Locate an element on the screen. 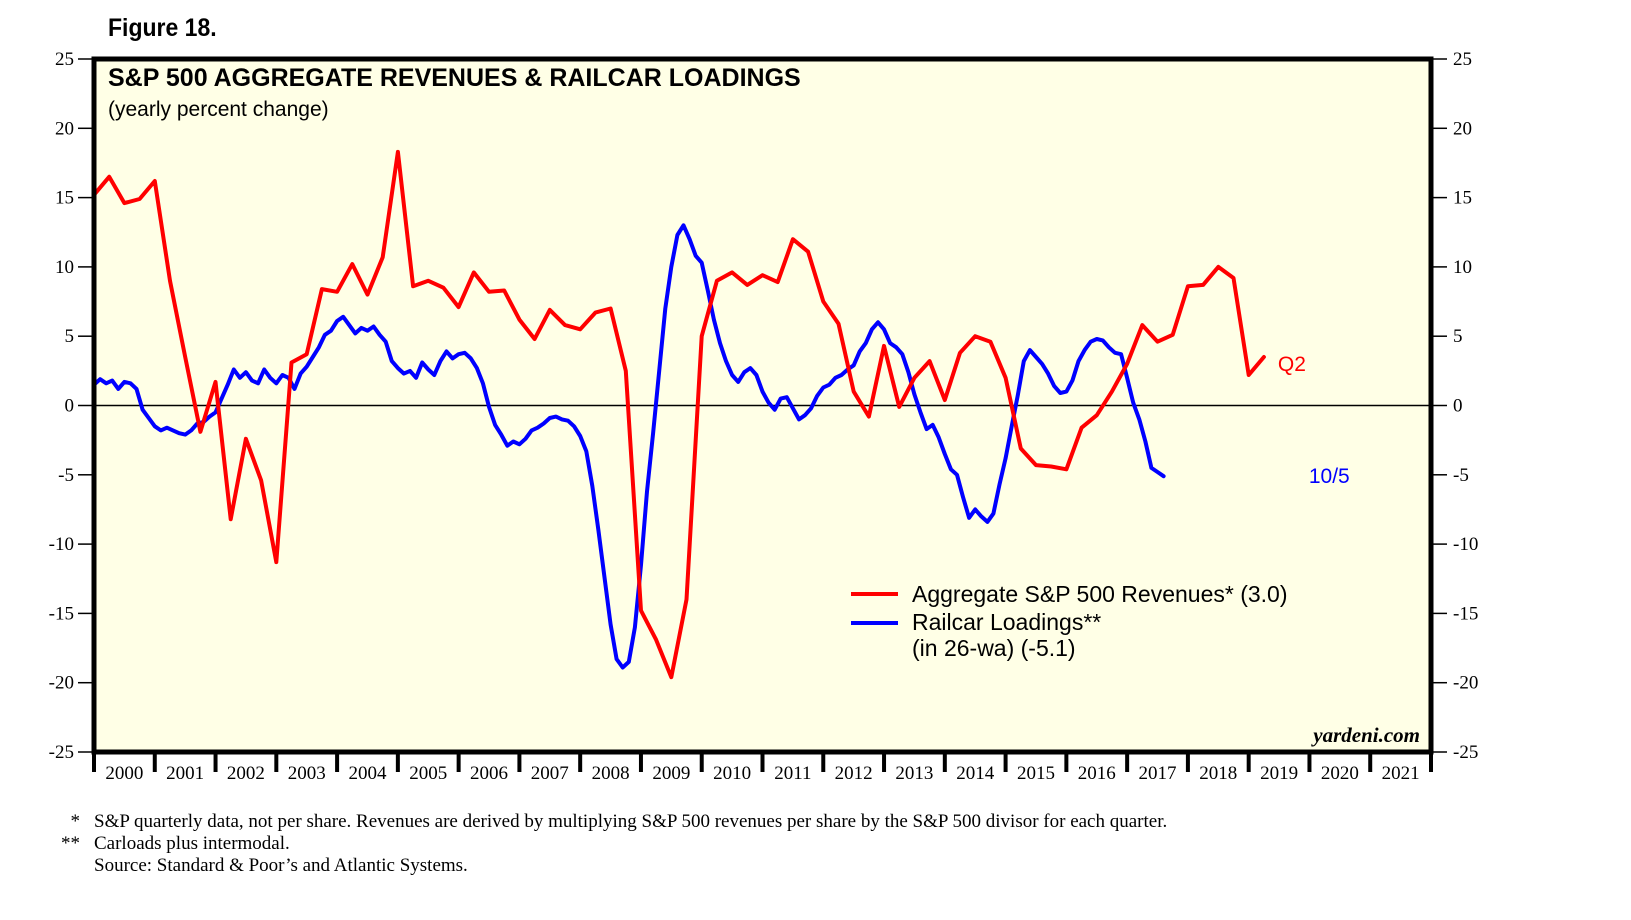 The image size is (1631, 920). y-tick-label-left: 20 is located at coordinates (64, 128).